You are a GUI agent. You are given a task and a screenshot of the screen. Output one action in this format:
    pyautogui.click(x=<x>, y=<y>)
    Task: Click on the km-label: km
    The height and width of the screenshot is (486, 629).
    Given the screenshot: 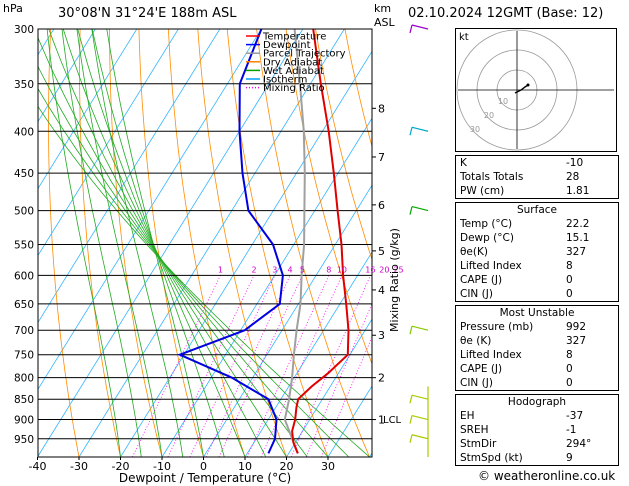 What is the action you would take?
    pyautogui.click(x=383, y=8)
    